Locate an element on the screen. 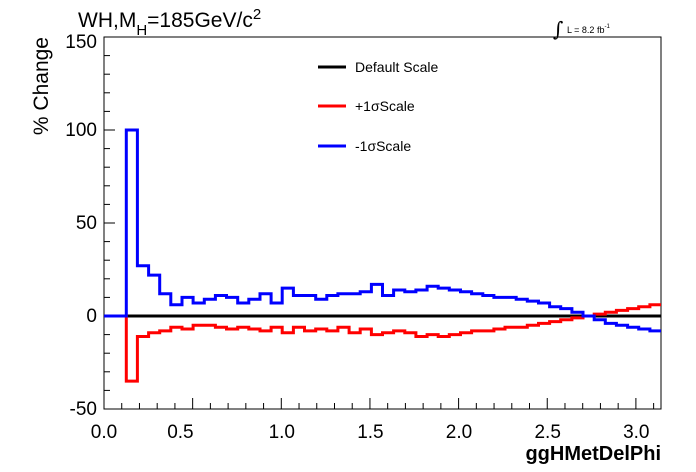 The image size is (696, 472). x-tick-label-2: 1.0 is located at coordinates (282, 432).